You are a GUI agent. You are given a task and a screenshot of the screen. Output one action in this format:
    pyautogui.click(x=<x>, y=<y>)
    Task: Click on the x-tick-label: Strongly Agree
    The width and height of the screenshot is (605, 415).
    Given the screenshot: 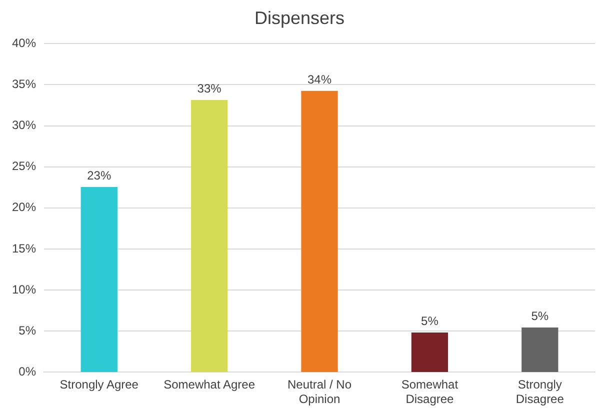 What is the action you would take?
    pyautogui.click(x=99, y=385)
    